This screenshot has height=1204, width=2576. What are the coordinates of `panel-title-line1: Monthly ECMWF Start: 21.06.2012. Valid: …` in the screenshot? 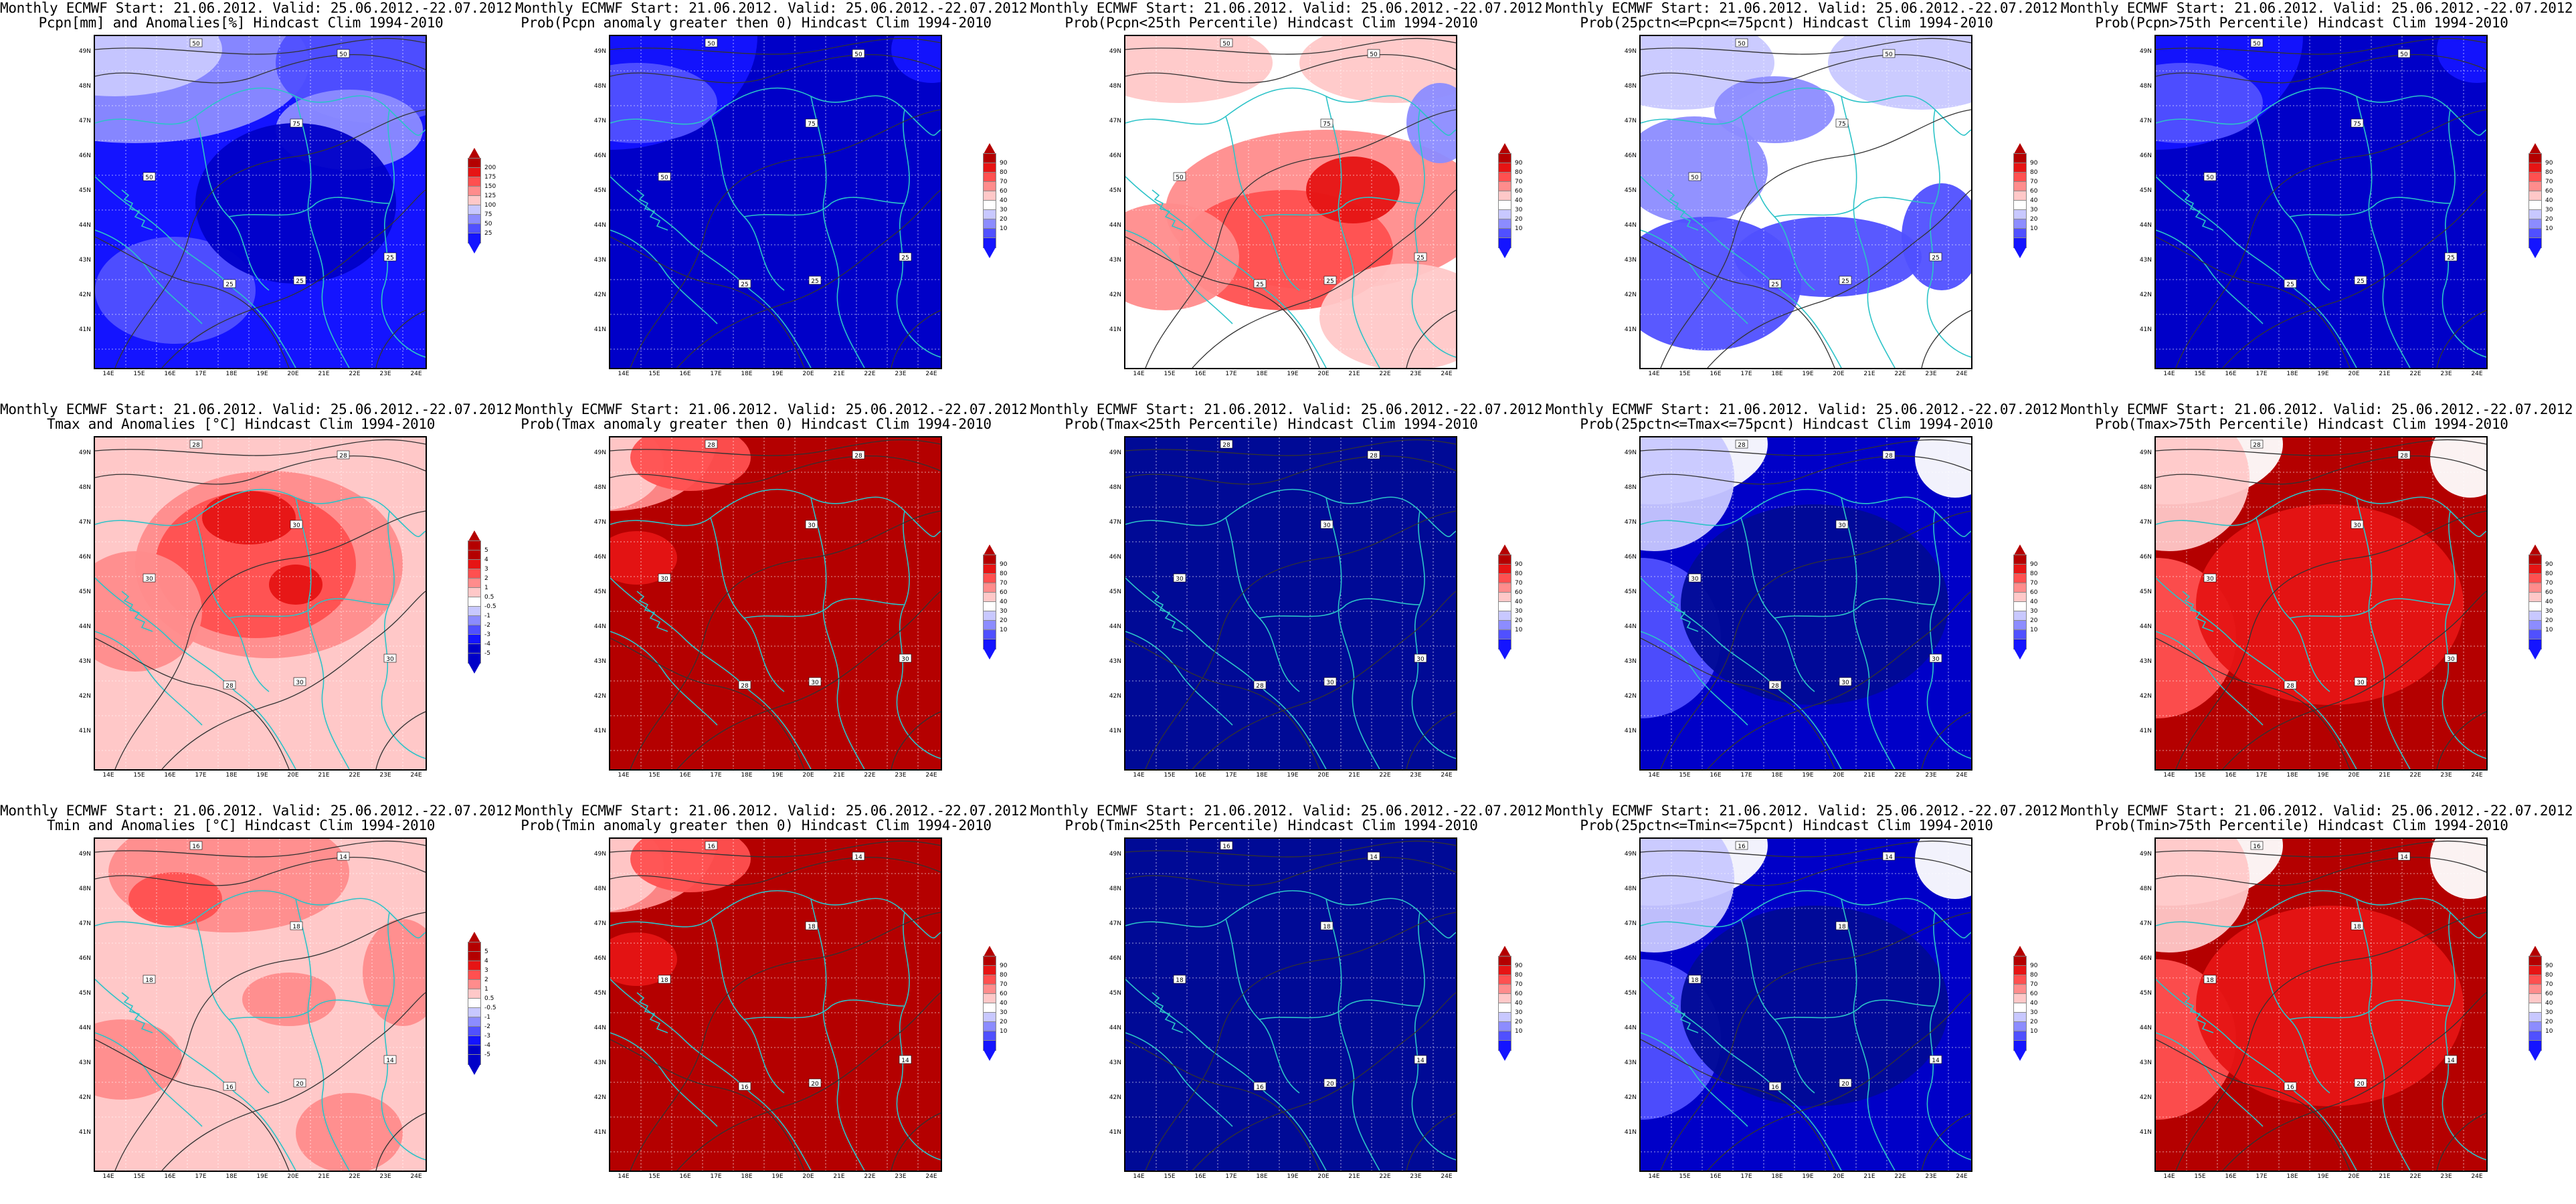 It's located at (2318, 409).